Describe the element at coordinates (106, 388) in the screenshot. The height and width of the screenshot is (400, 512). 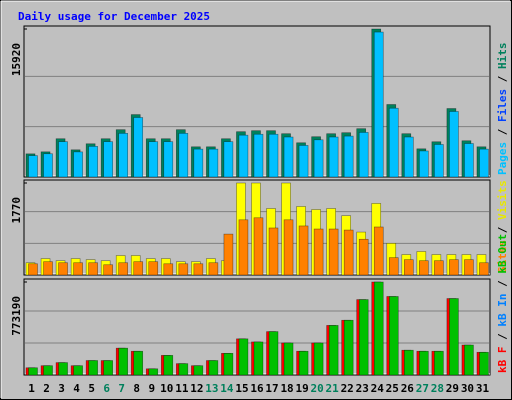
I see `x-tick-label: 6` at that location.